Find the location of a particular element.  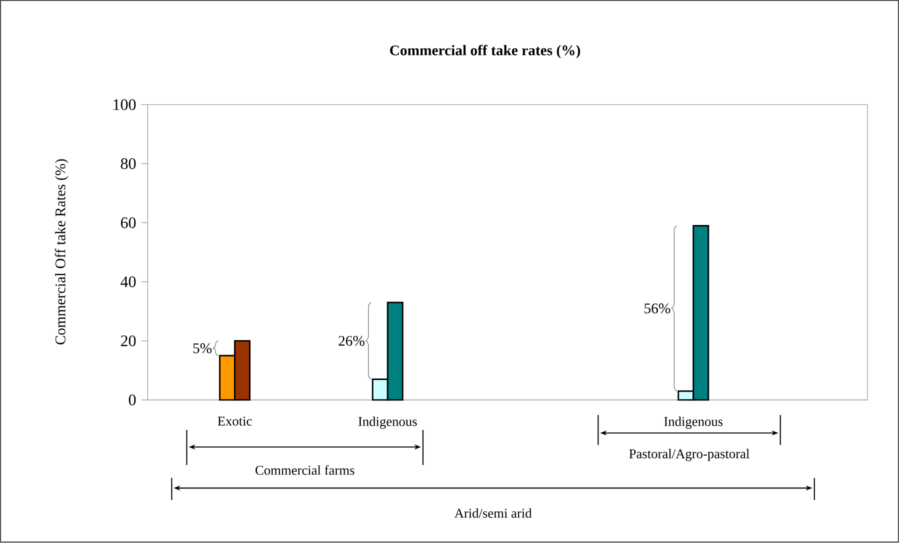

text: Commercial farms is located at coordinates (305, 470).